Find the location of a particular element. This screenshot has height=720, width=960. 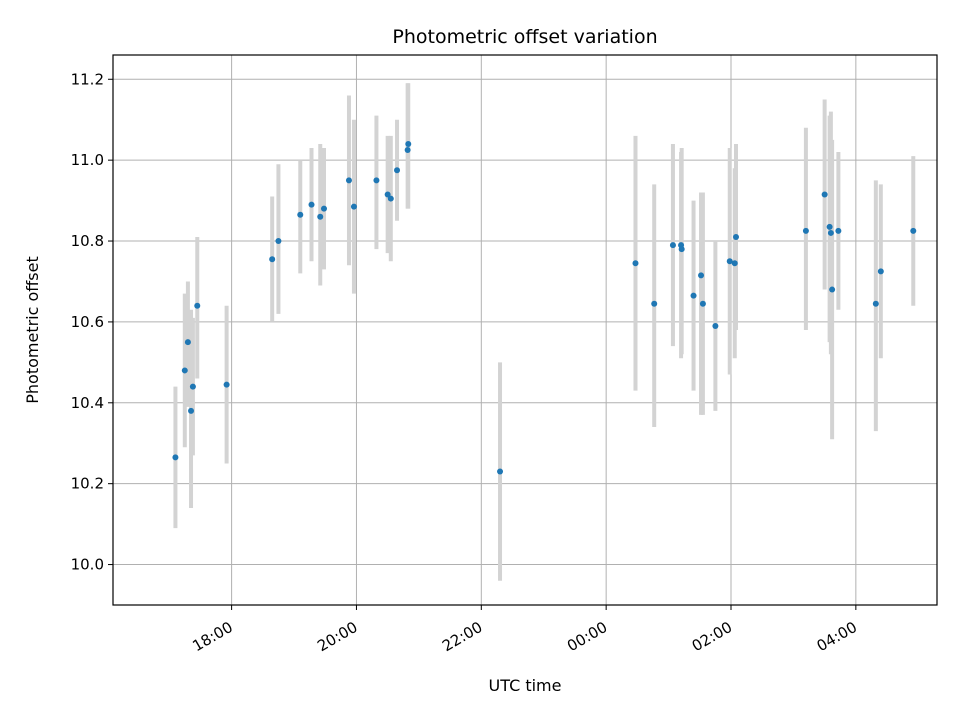

x-tick-label: 04:00 is located at coordinates (837, 636).